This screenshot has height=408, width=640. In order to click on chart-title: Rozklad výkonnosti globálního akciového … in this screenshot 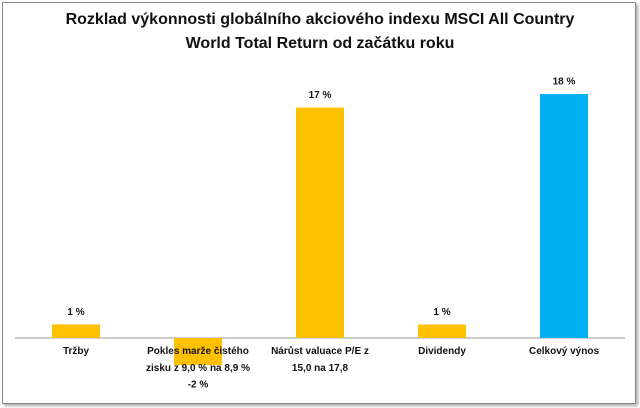, I will do `click(320, 31)`.